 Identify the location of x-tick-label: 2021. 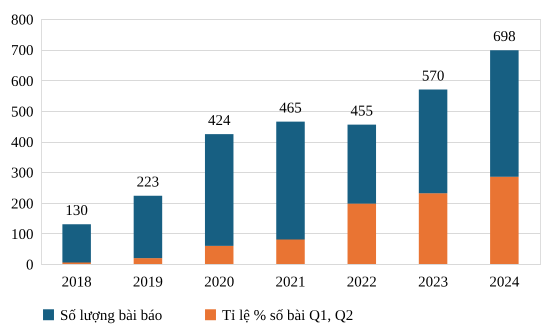
(291, 282).